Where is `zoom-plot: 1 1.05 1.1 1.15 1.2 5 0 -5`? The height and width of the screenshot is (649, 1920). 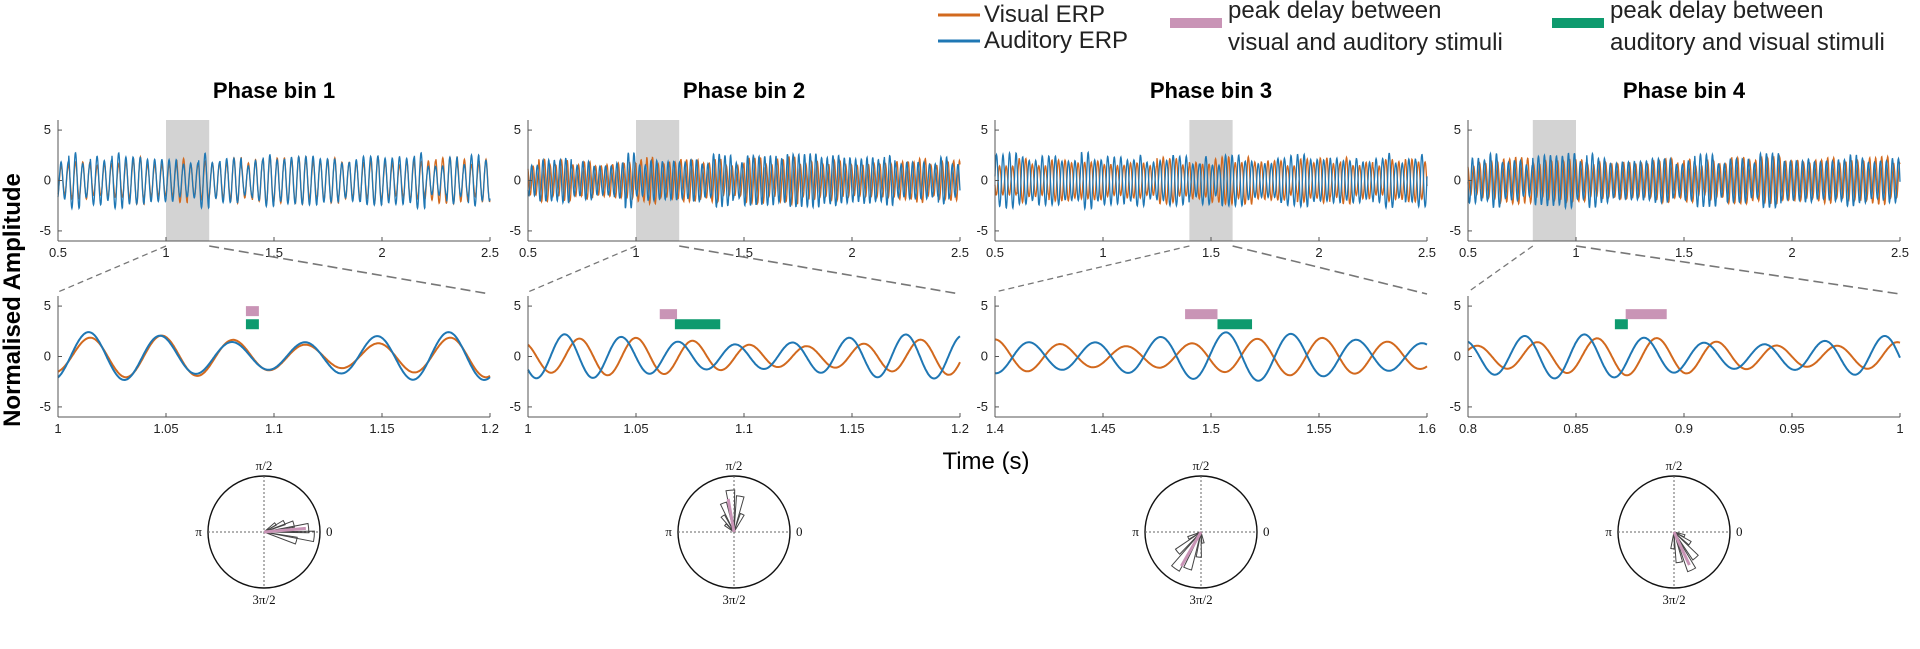 zoom-plot: 1 1.05 1.1 1.15 1.2 5 0 -5 is located at coordinates (739, 366).